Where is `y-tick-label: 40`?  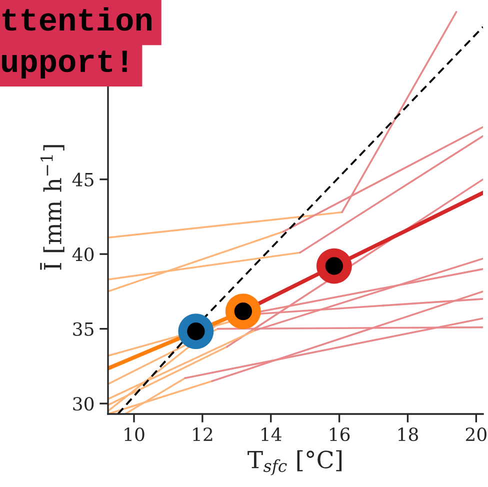 y-tick-label: 40 is located at coordinates (83, 255).